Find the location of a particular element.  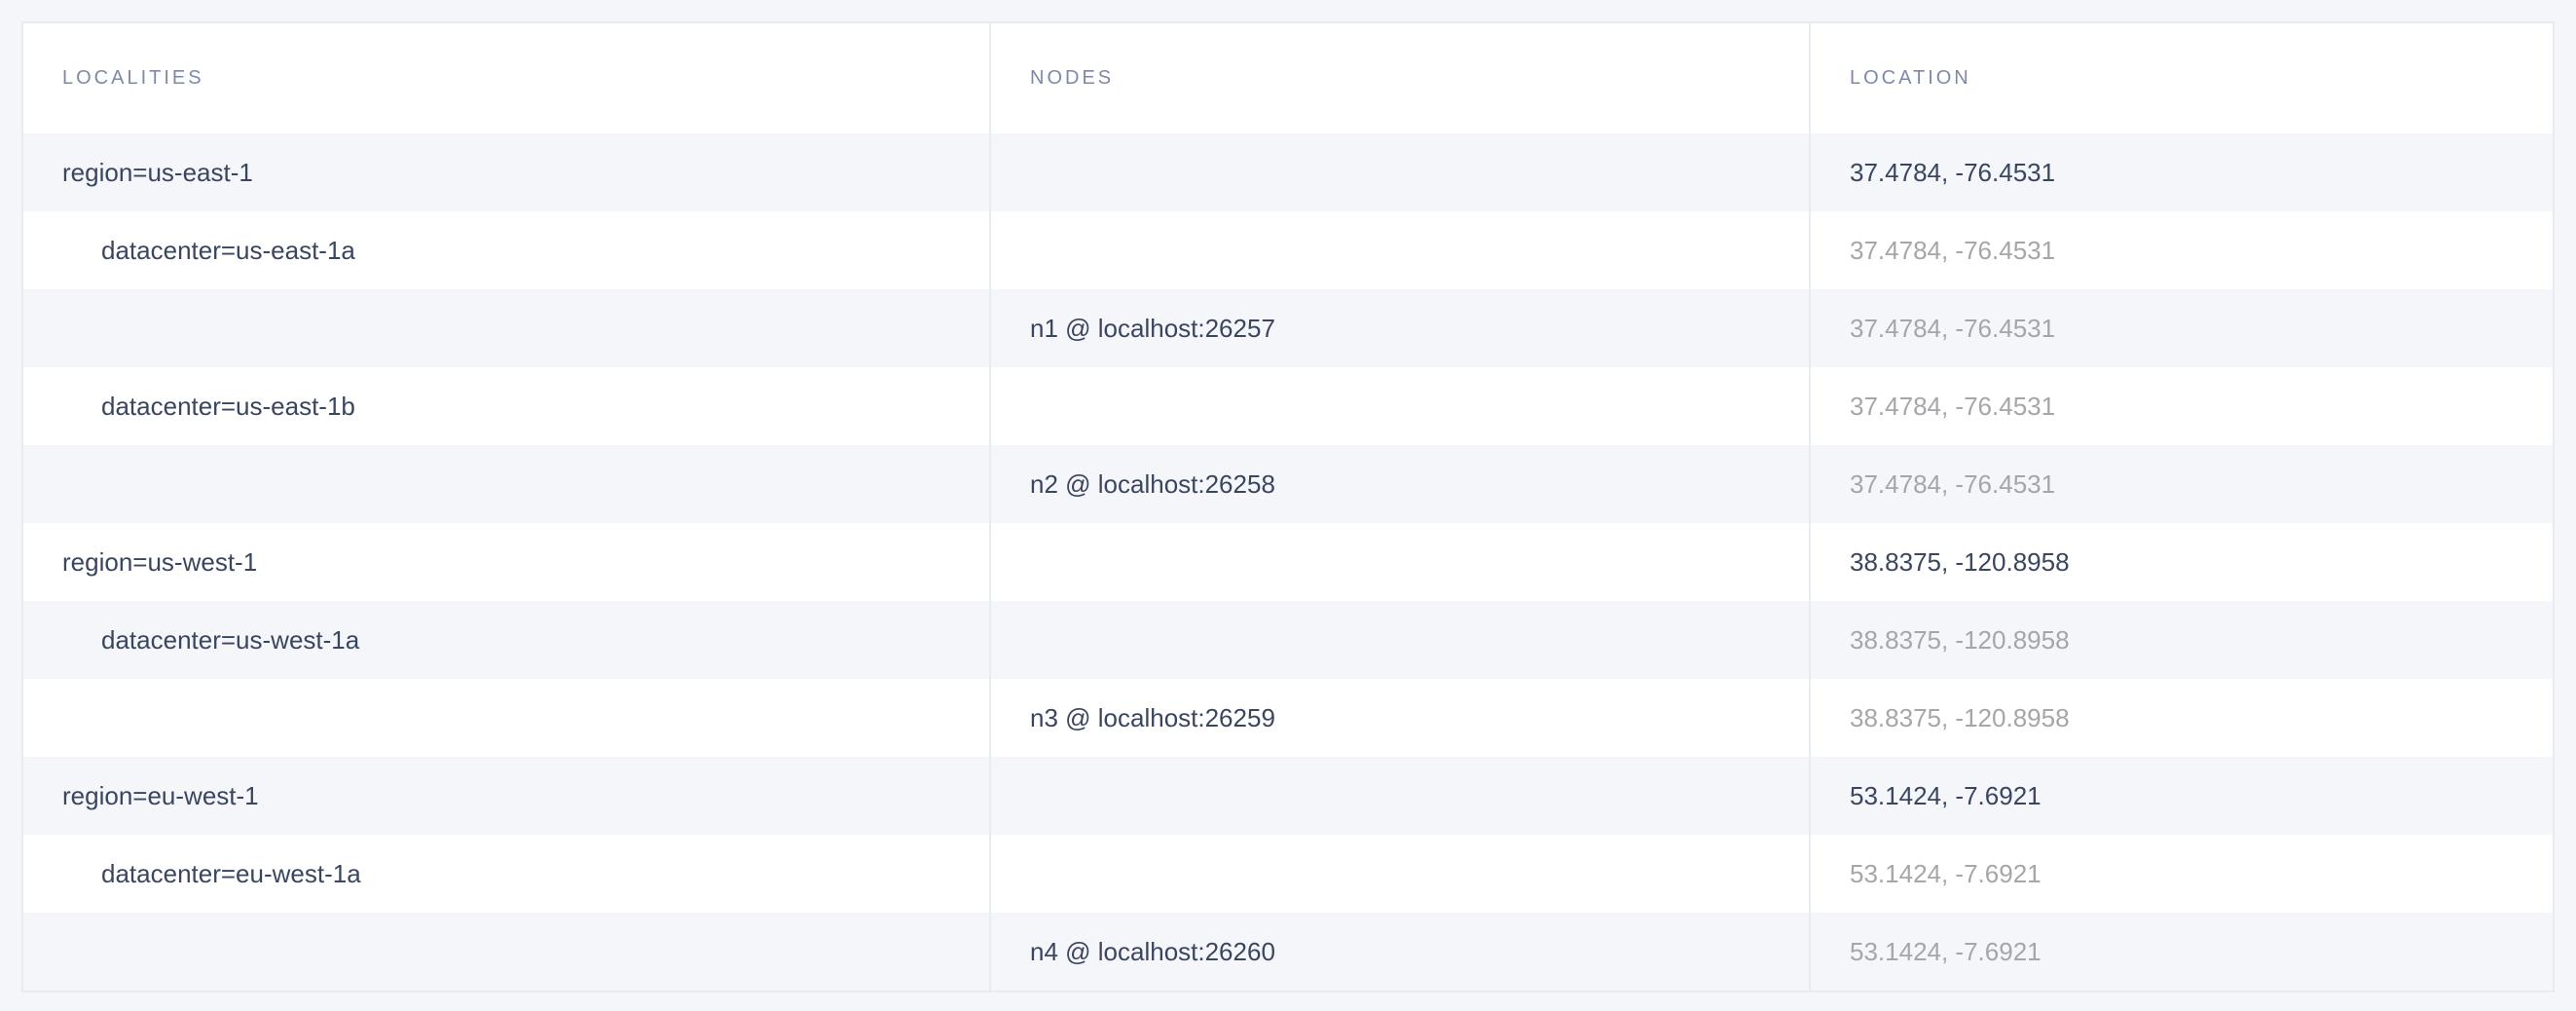

locality-cell: region=us-west-1 is located at coordinates (160, 561).